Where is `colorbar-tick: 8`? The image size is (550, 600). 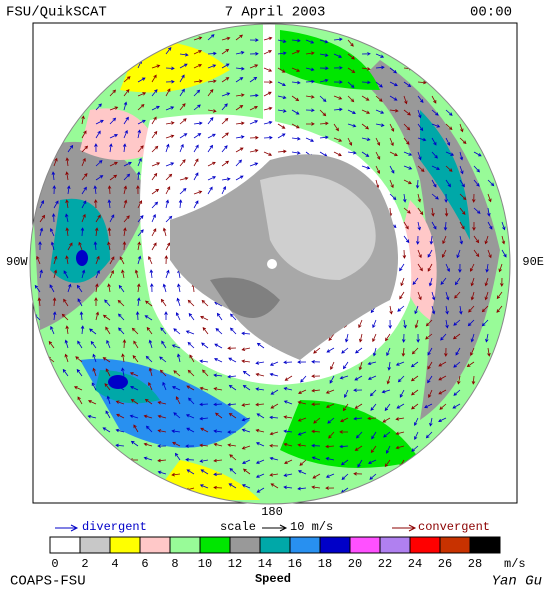 colorbar-tick: 8 is located at coordinates (174, 564).